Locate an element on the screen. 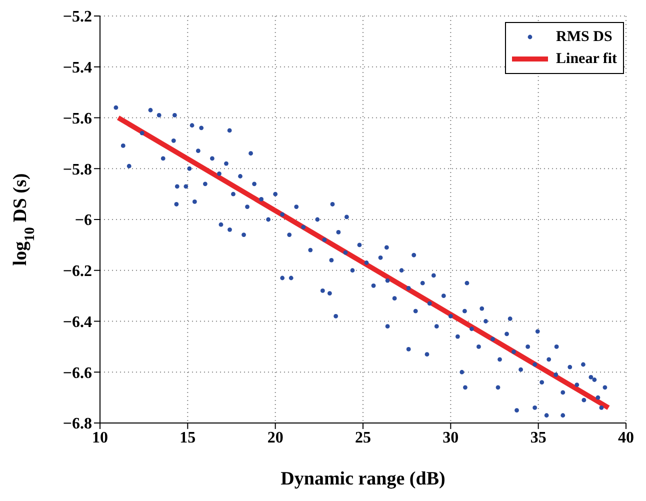  x-tick-label: 35 is located at coordinates (538, 437).